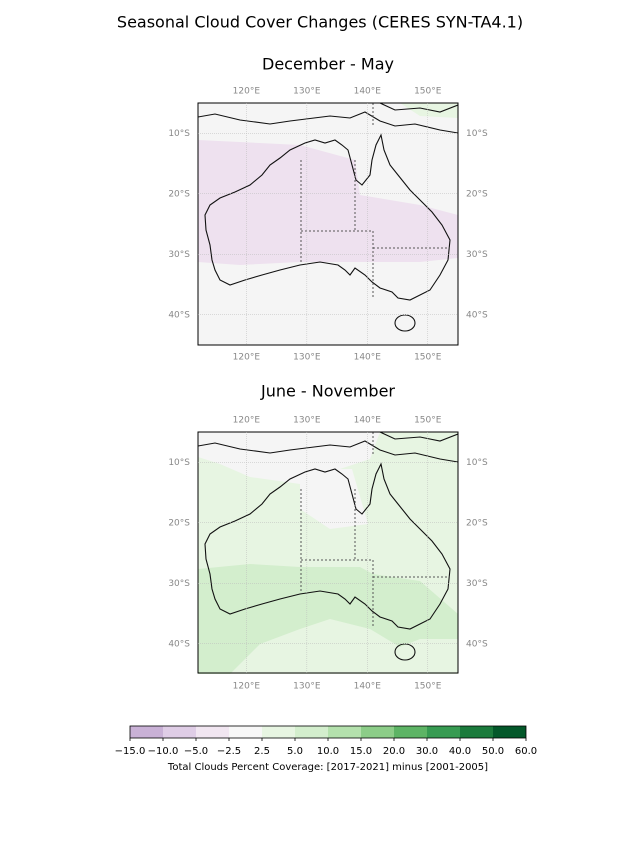  What do you see at coordinates (328, 64) in the screenshot?
I see `panel-title: December - May` at bounding box center [328, 64].